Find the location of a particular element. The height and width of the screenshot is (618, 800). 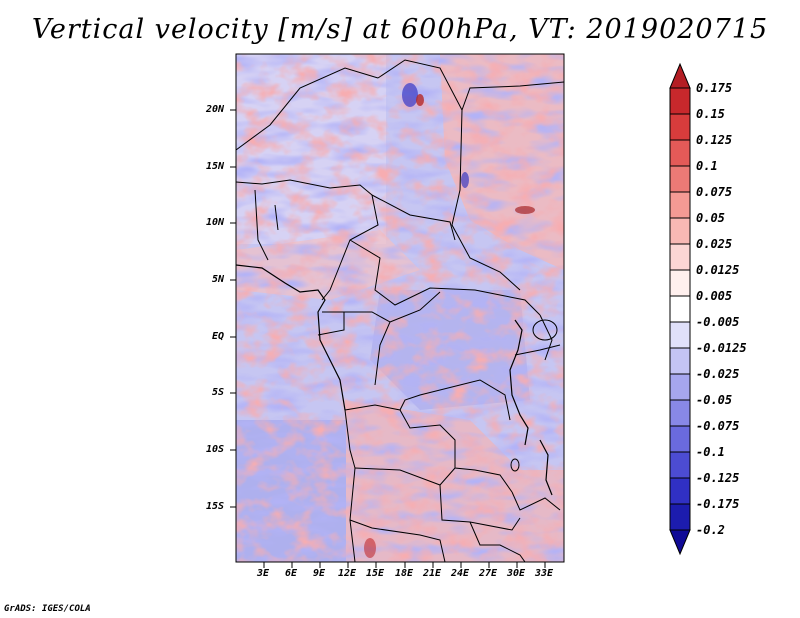

lat-label: 10N is located at coordinates (215, 222).